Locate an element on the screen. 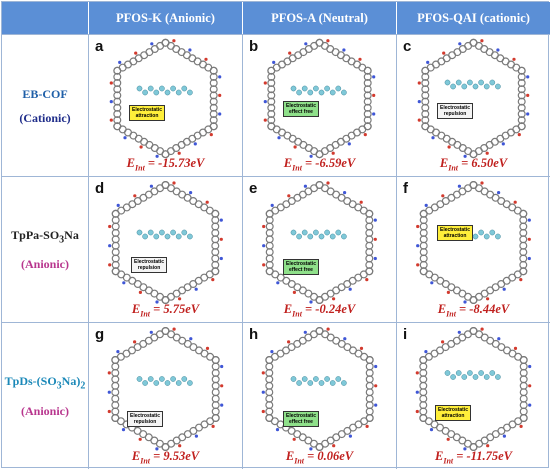  framework-illustration is located at coordinates (319, 98).